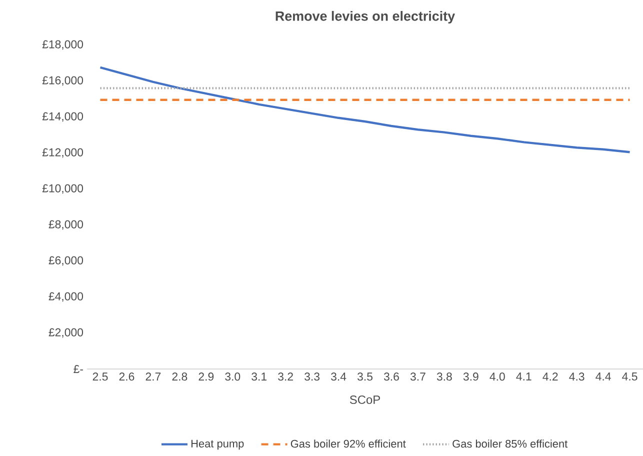 This screenshot has width=643, height=456. I want to click on x-tick-label: 2.7, so click(153, 376).